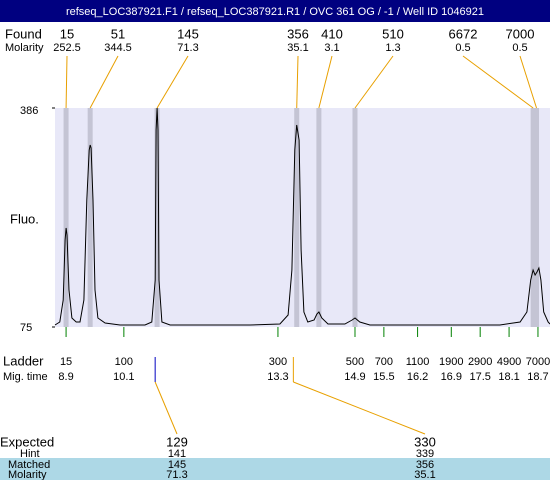 The height and width of the screenshot is (480, 550). What do you see at coordinates (451, 362) in the screenshot?
I see `ladder-size: 1900` at bounding box center [451, 362].